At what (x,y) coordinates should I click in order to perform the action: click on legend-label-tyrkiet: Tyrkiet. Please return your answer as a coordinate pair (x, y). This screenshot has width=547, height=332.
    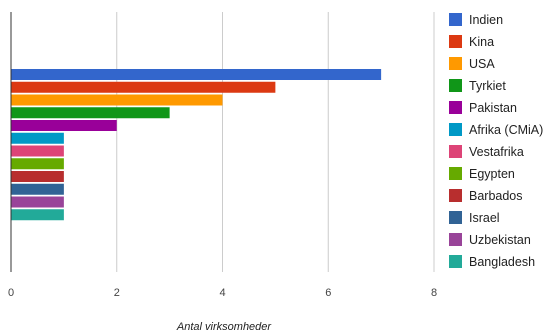
    Looking at the image, I should click on (487, 86).